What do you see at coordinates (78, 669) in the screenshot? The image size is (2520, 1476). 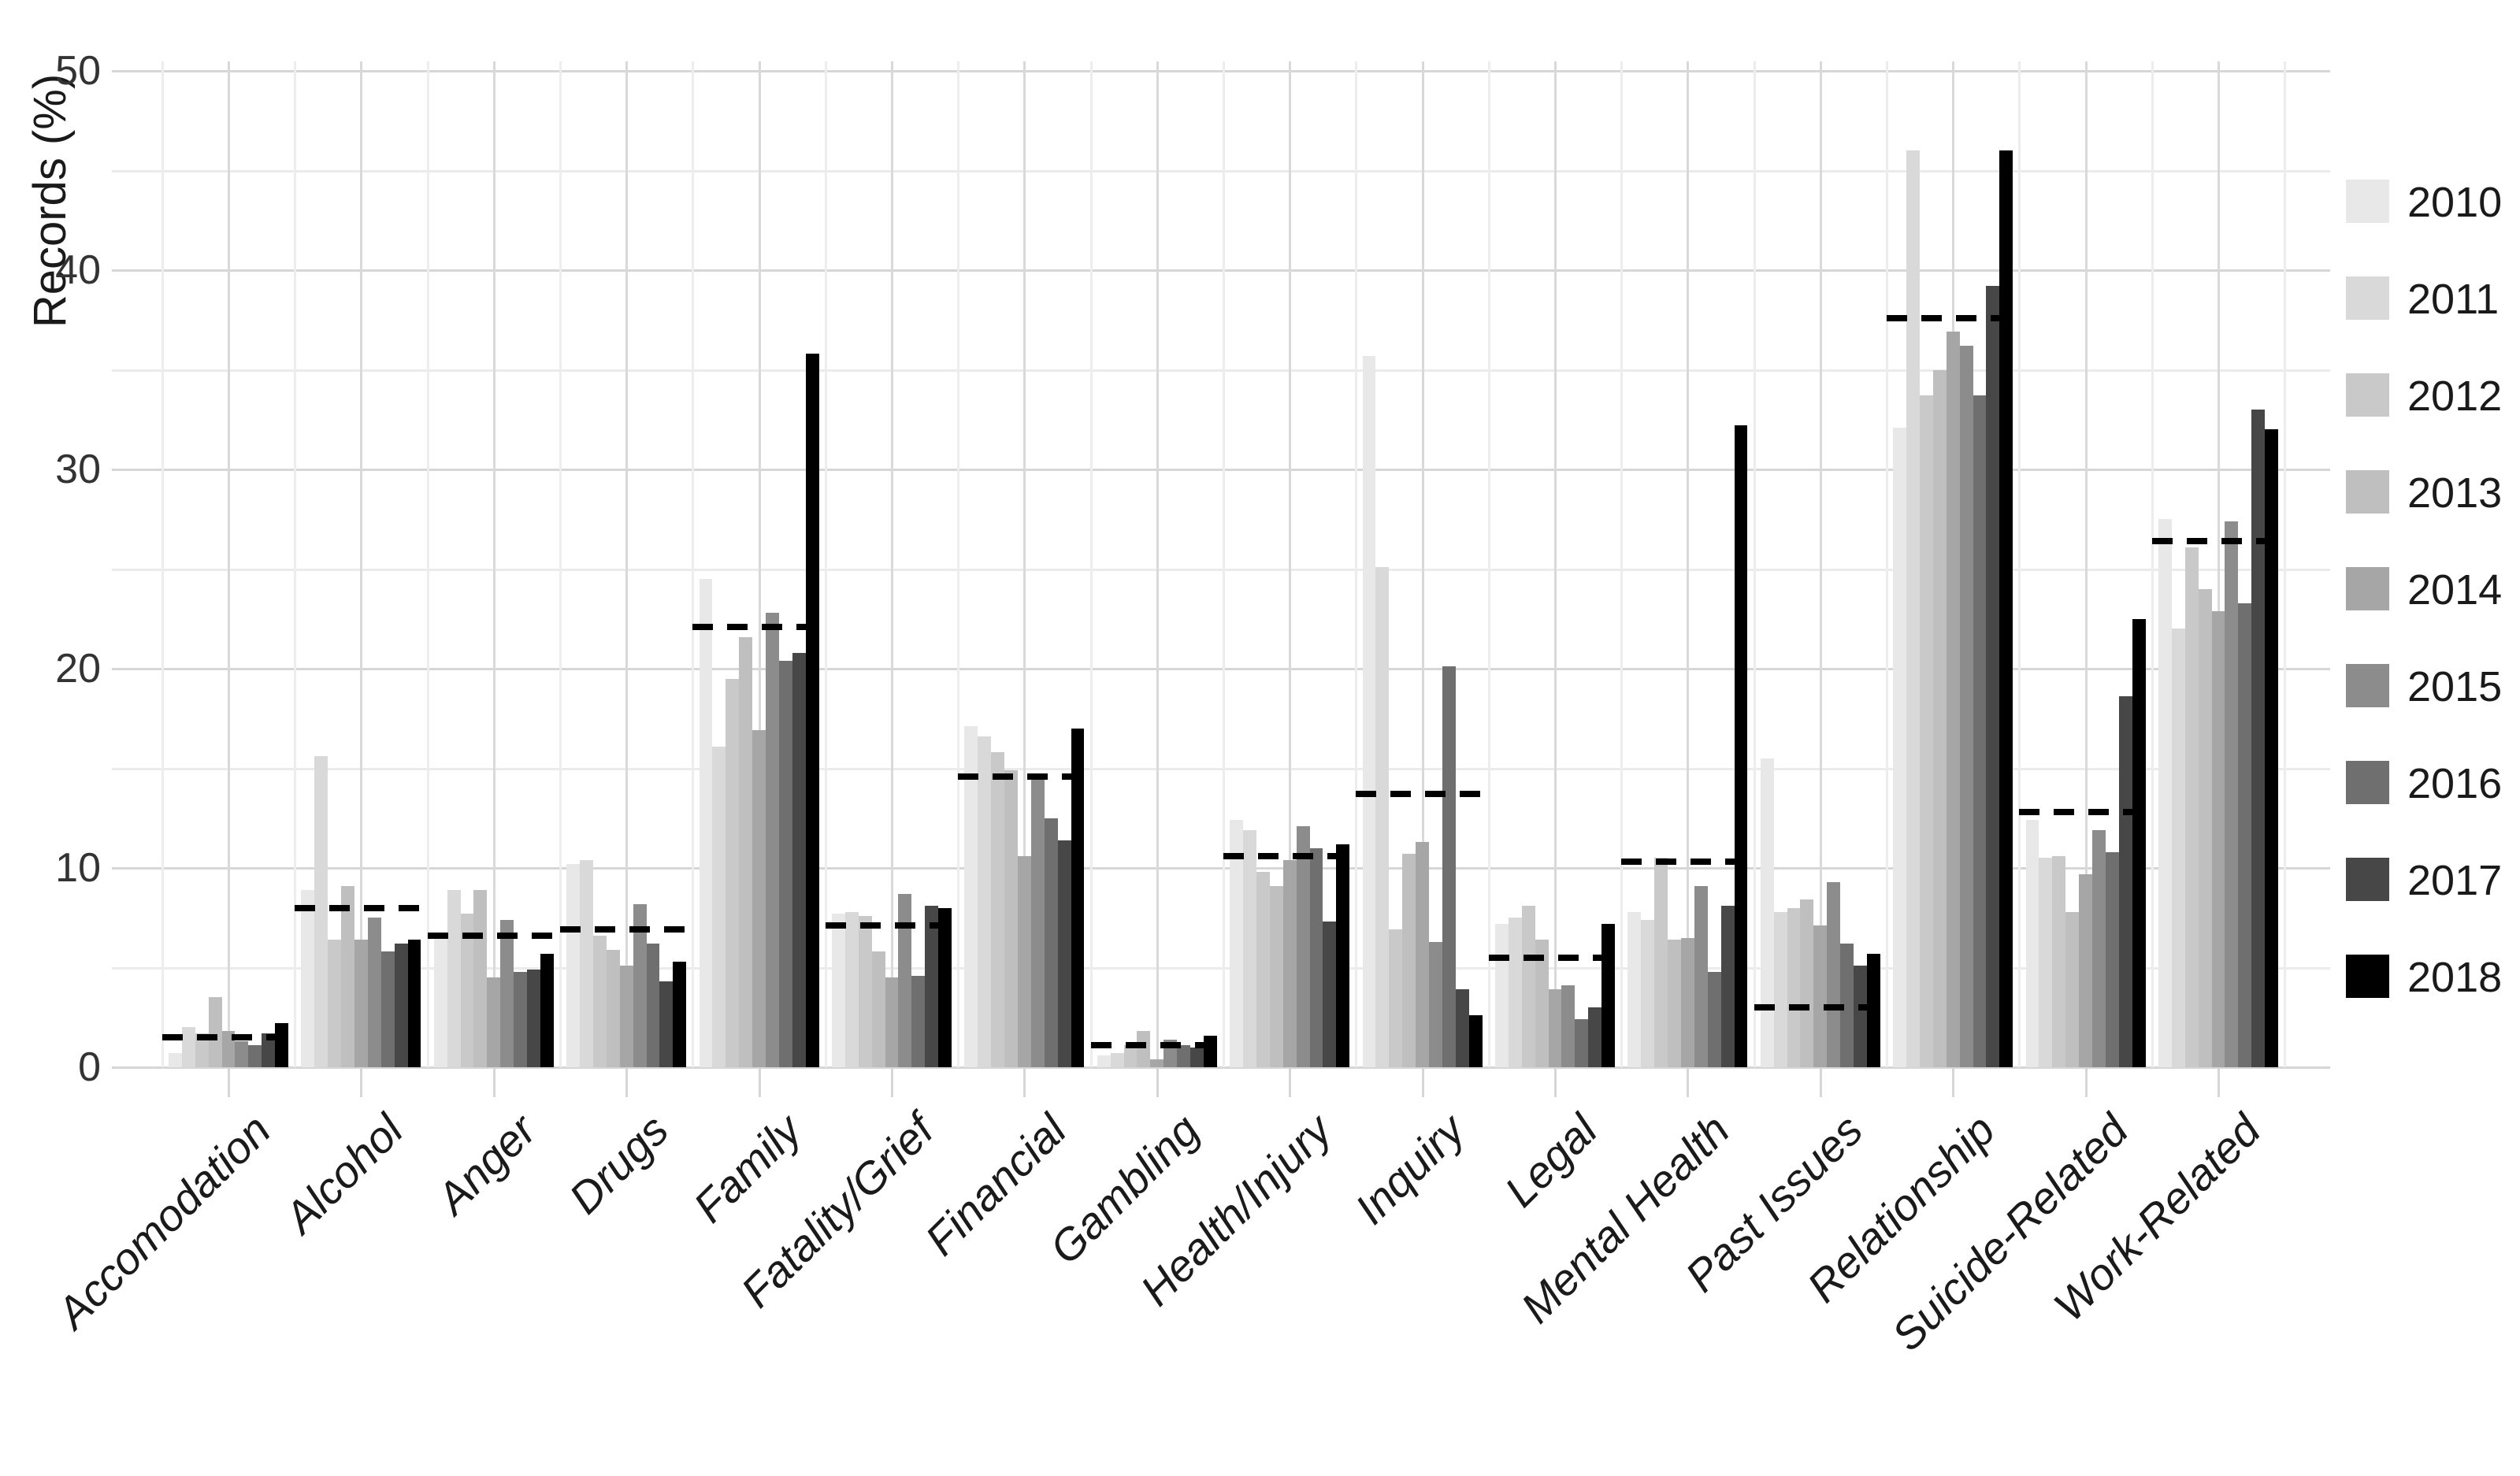 I see `y-tick-label: 20` at bounding box center [78, 669].